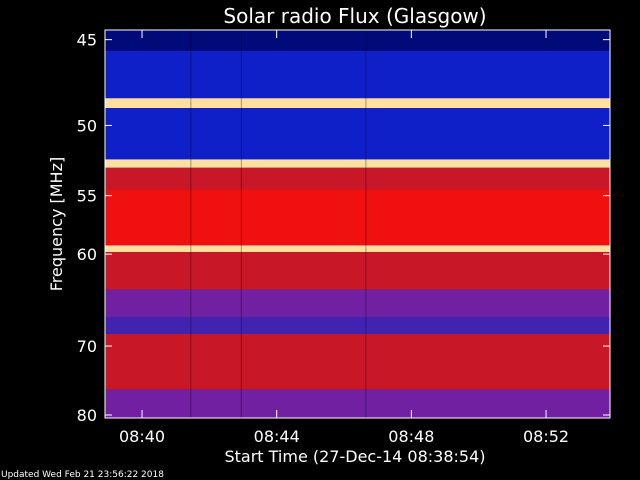  I want to click on x-tick-label-1: 08:40, so click(142, 436).